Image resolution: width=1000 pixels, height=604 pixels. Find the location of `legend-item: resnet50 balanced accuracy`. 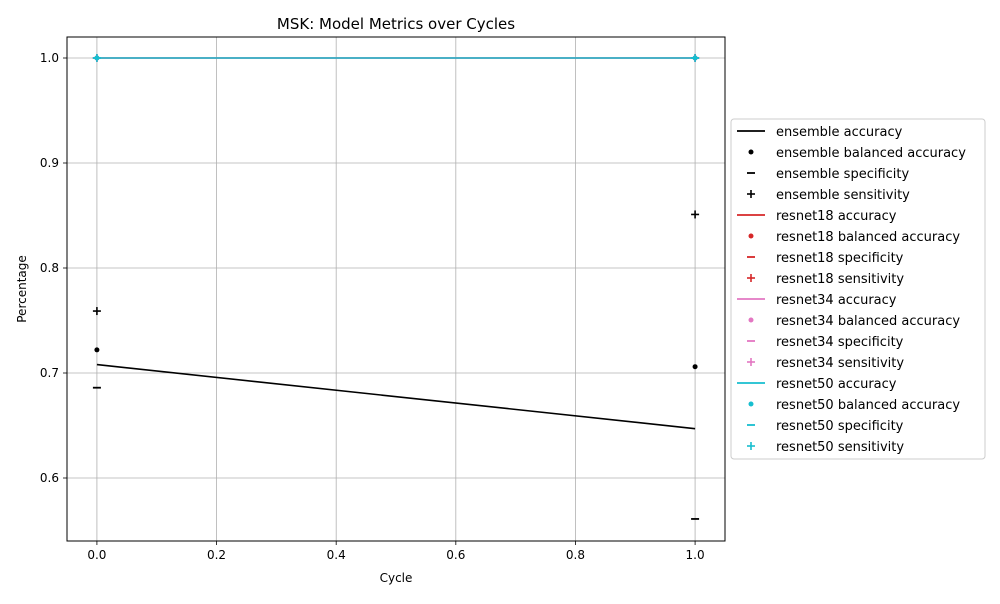

legend-item: resnet50 balanced accuracy is located at coordinates (854, 405).